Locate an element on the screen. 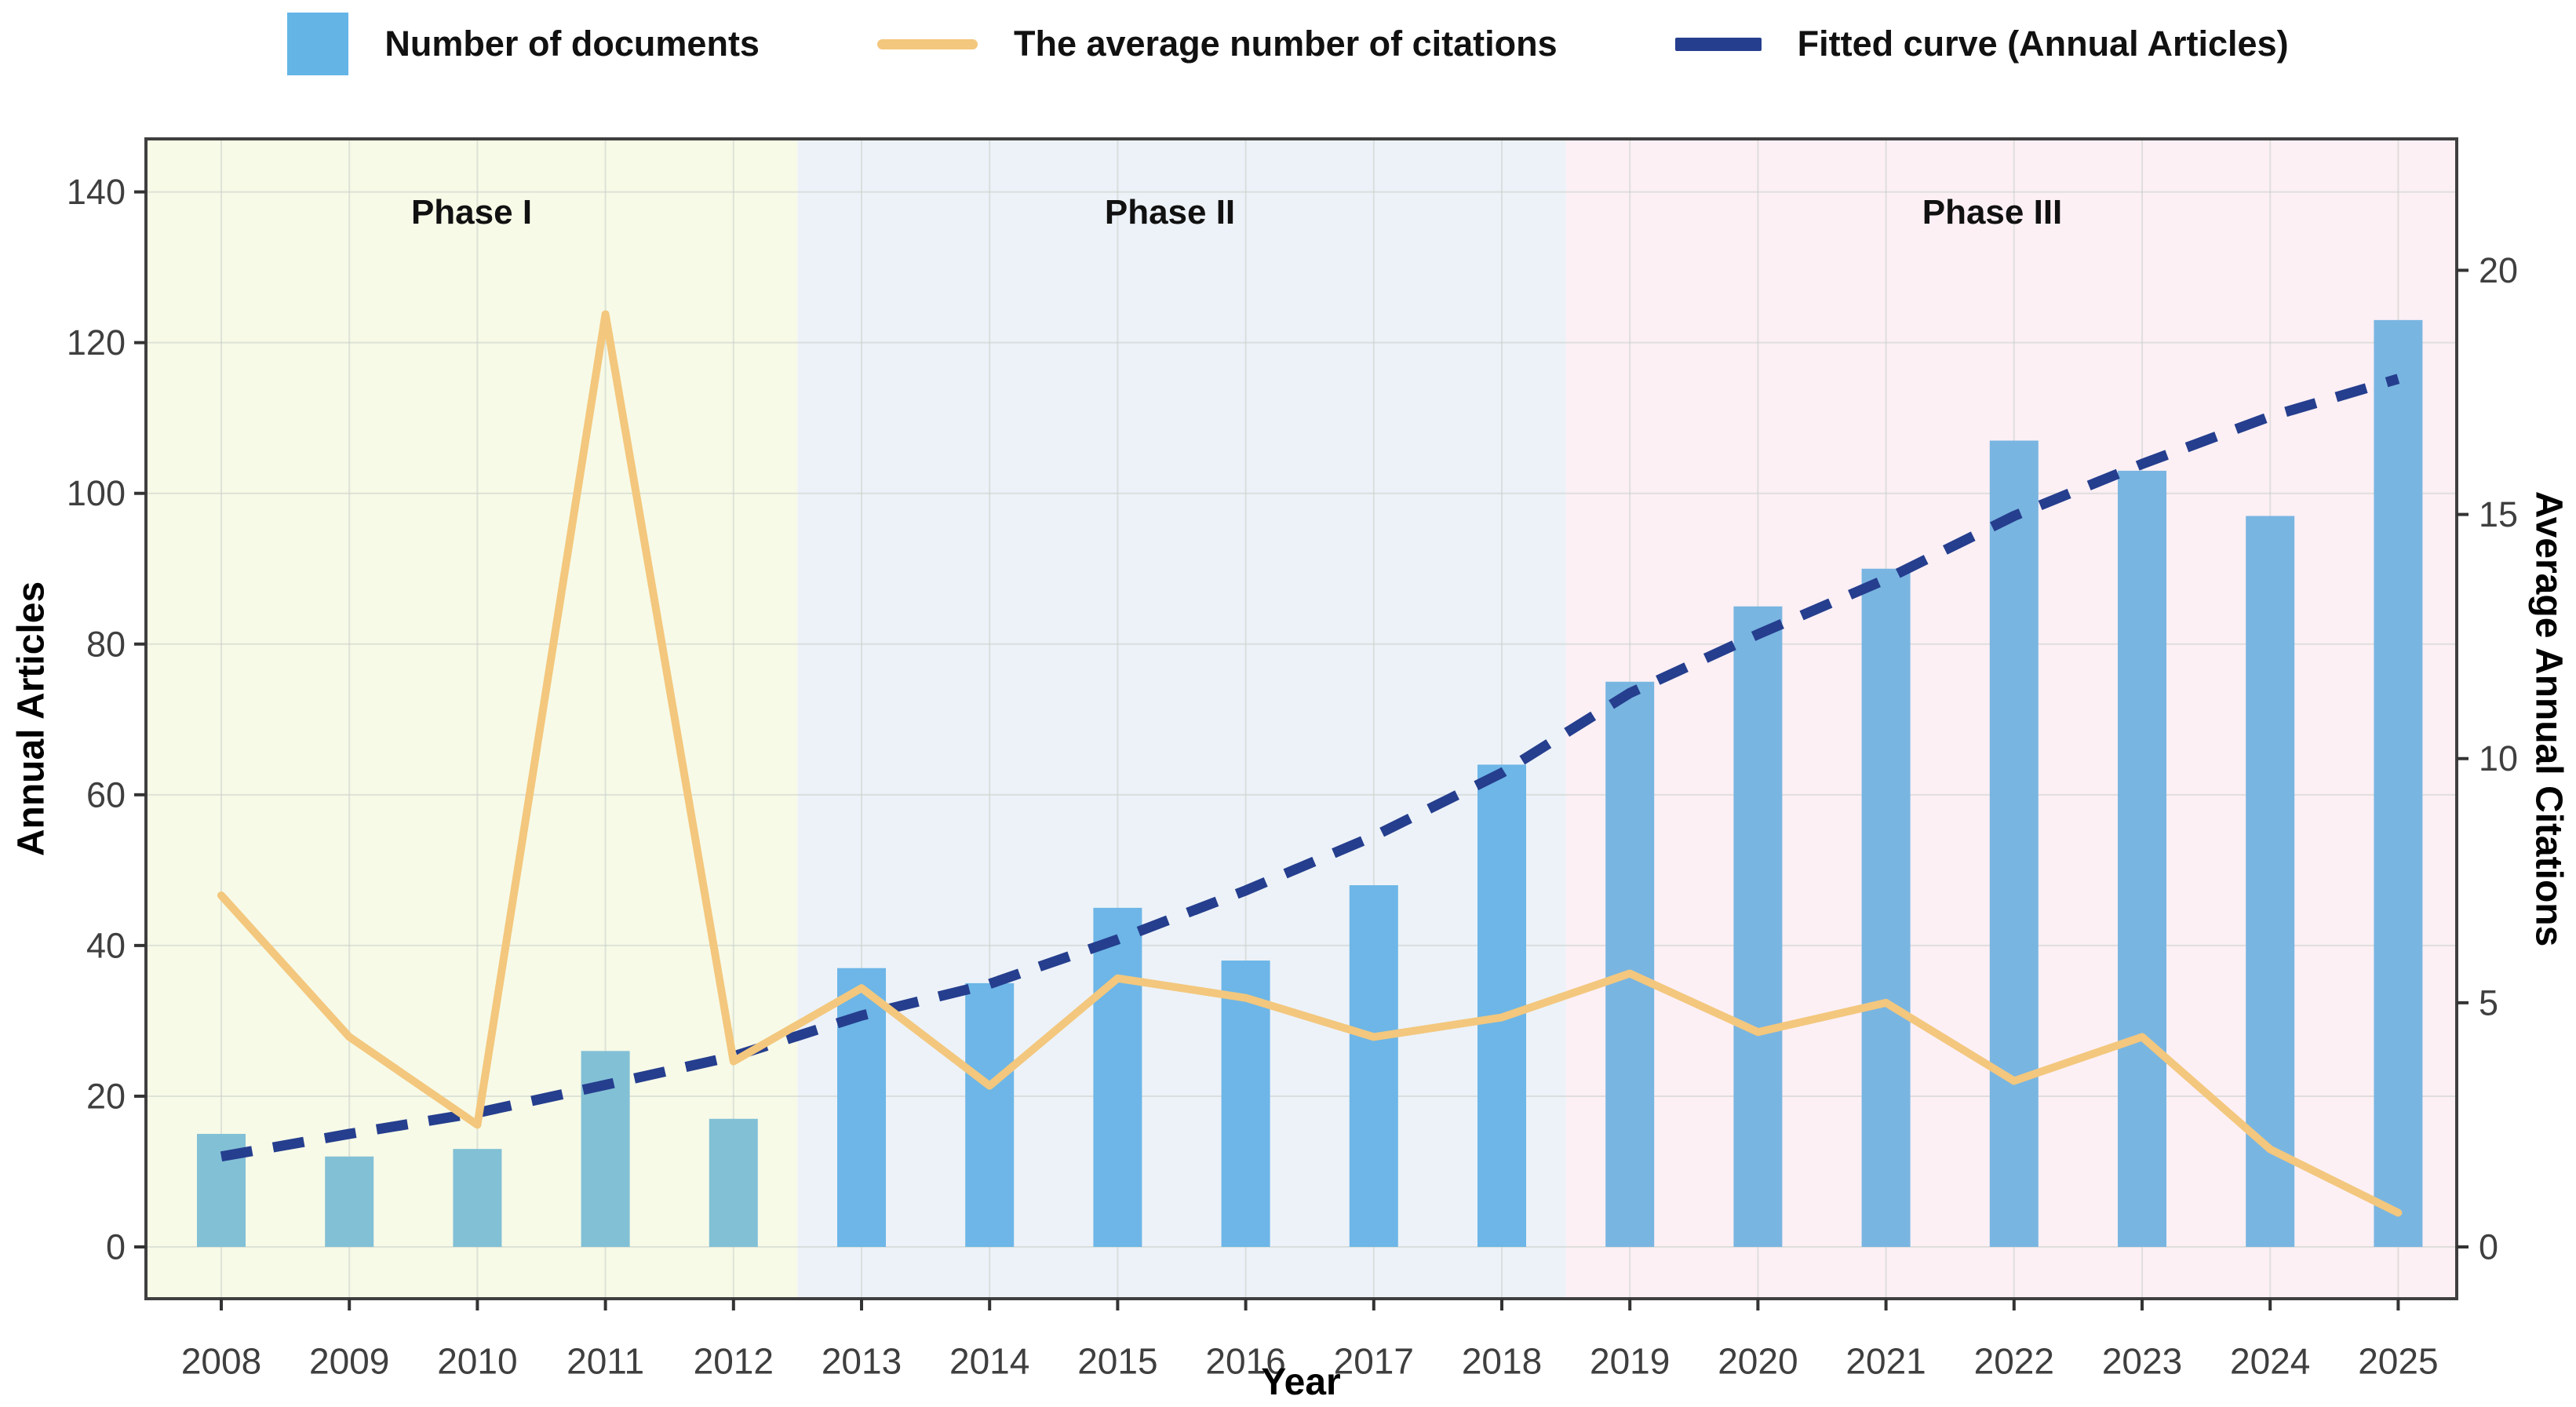  x-tick-label: 2020 is located at coordinates (1758, 1361).